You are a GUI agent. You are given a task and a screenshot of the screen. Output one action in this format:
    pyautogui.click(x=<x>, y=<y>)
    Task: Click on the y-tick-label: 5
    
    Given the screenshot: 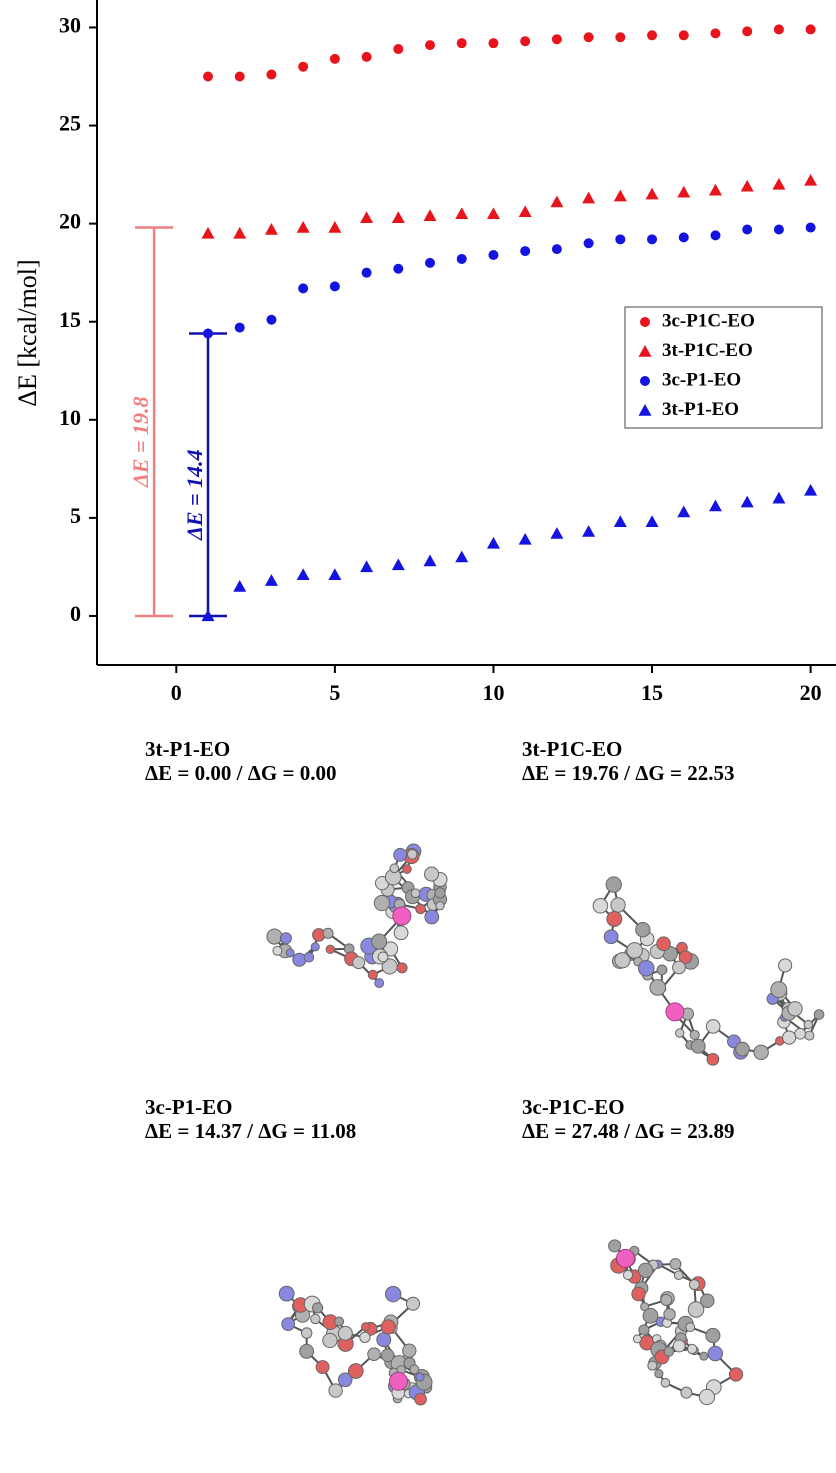 What is the action you would take?
    pyautogui.click(x=75, y=515)
    